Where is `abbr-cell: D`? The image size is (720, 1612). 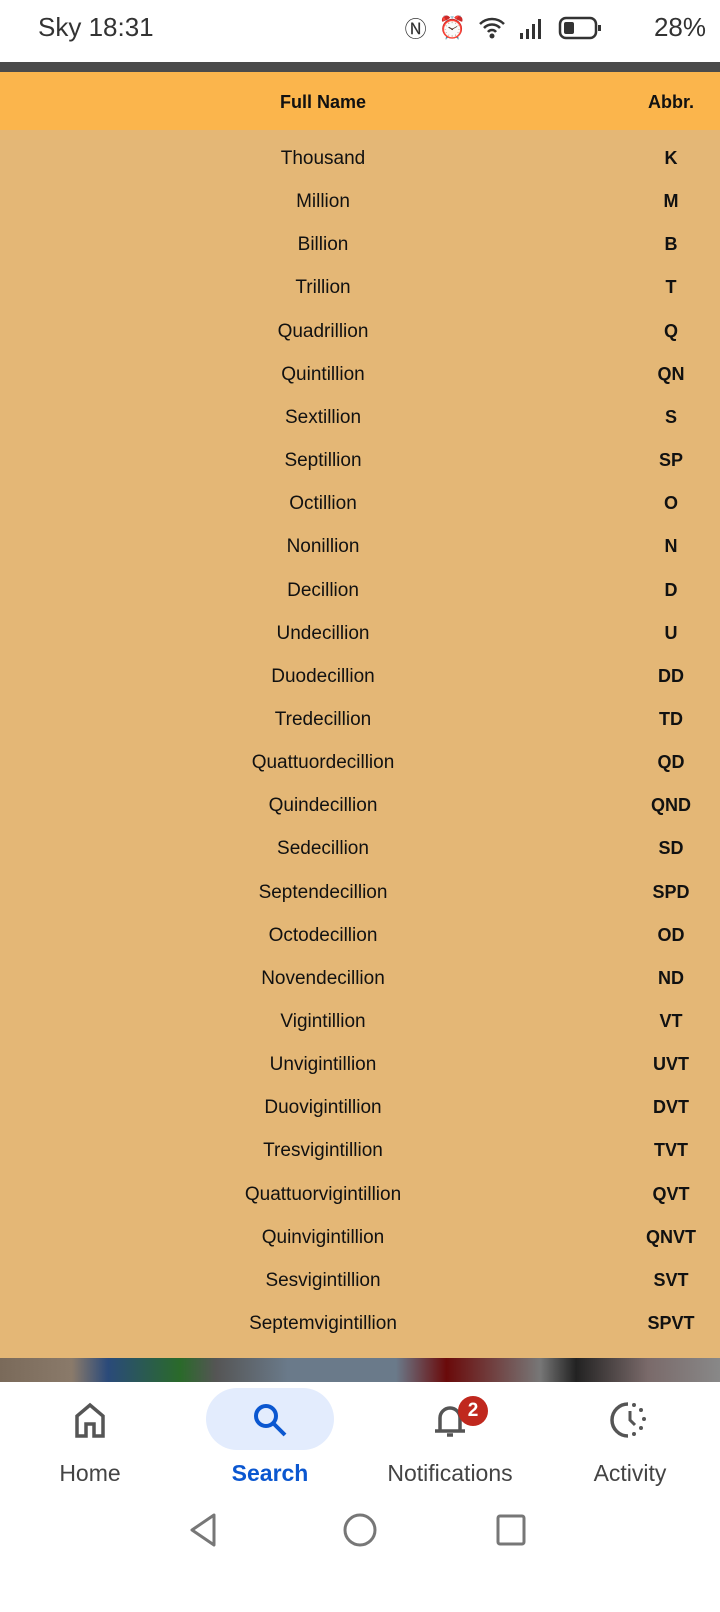
abbr-cell: D is located at coordinates (671, 589).